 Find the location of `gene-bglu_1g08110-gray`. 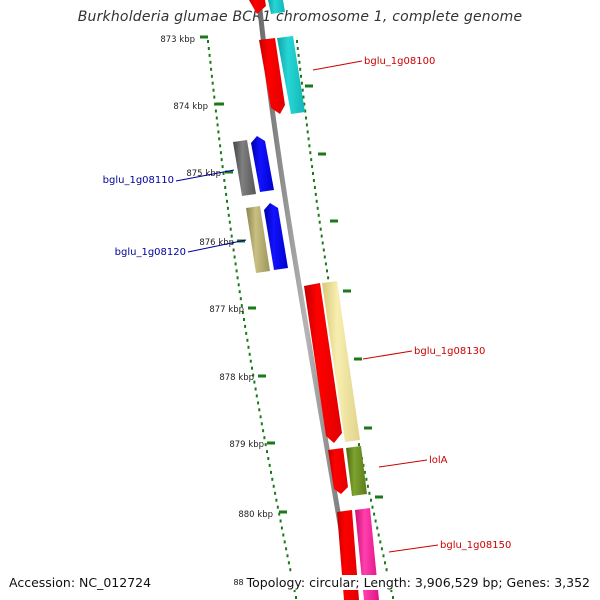

gene-bglu_1g08110-gray is located at coordinates (244, 168).